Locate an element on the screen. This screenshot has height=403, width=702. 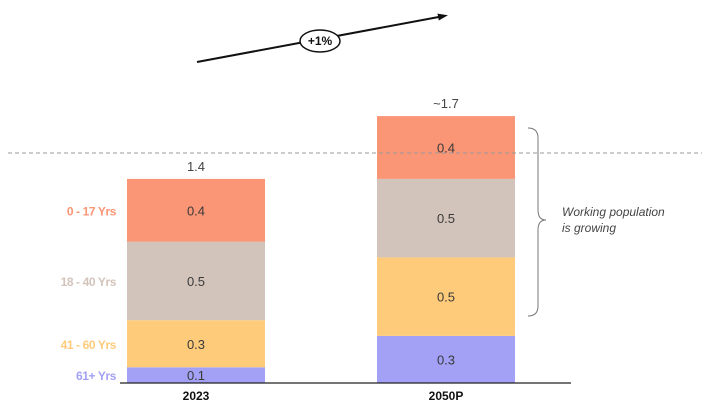
value-label-2050p-41-60-yrs: 0.5 is located at coordinates (446, 297).